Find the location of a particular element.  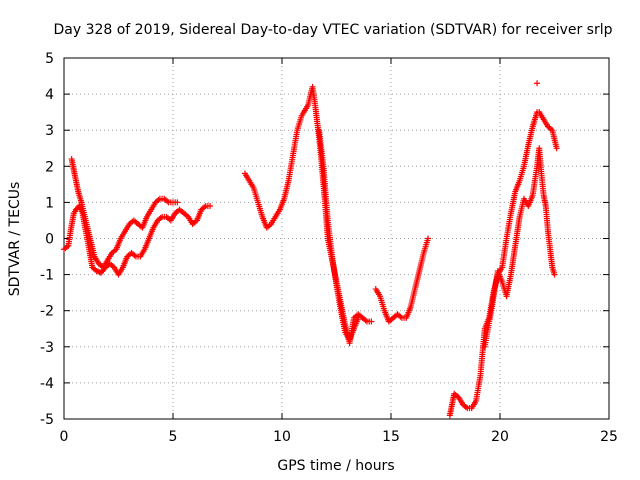

x-tick-label: 0 is located at coordinates (64, 437).